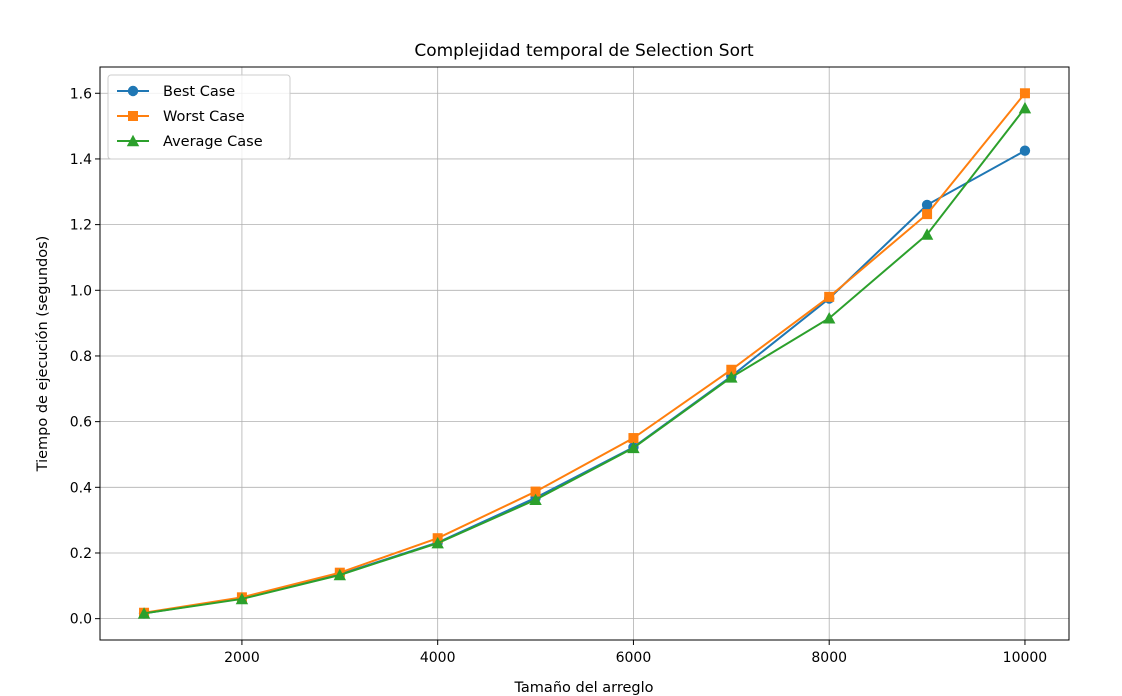  Describe the element at coordinates (81, 357) in the screenshot. I see `y-tick-label: 0.8` at that location.